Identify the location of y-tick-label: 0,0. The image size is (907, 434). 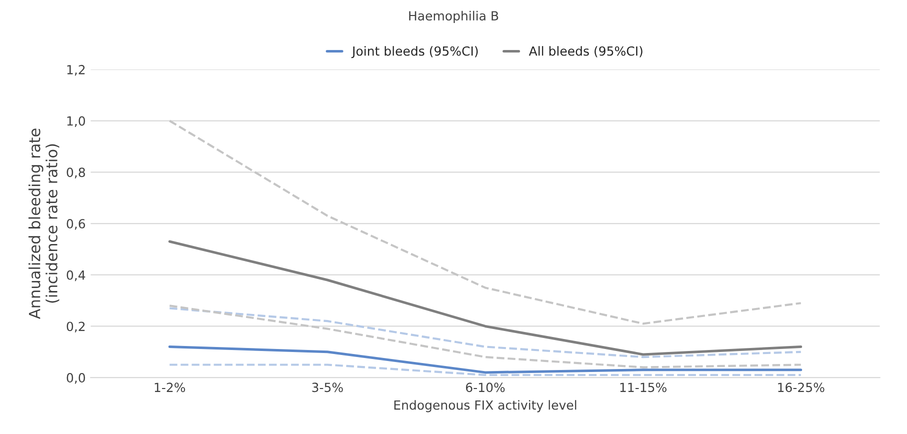
(76, 378).